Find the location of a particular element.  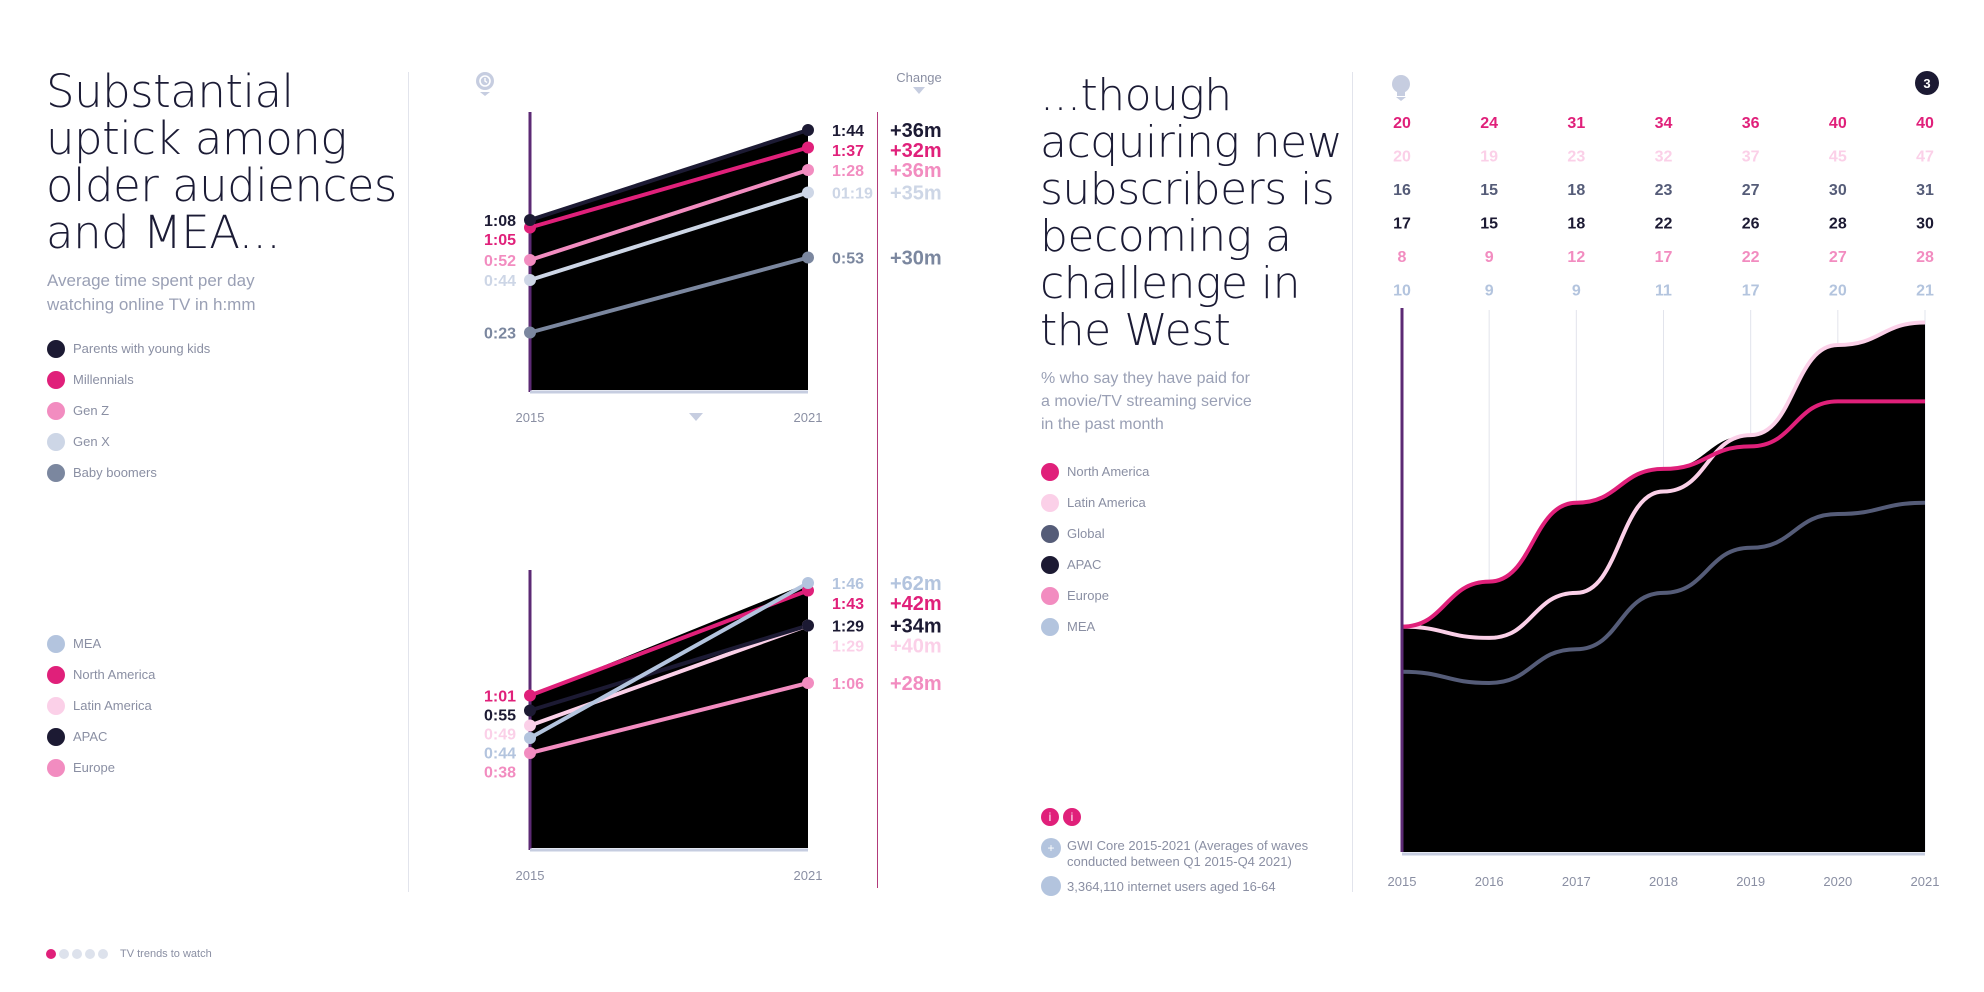

legend-item: Gen Z is located at coordinates (128, 410).